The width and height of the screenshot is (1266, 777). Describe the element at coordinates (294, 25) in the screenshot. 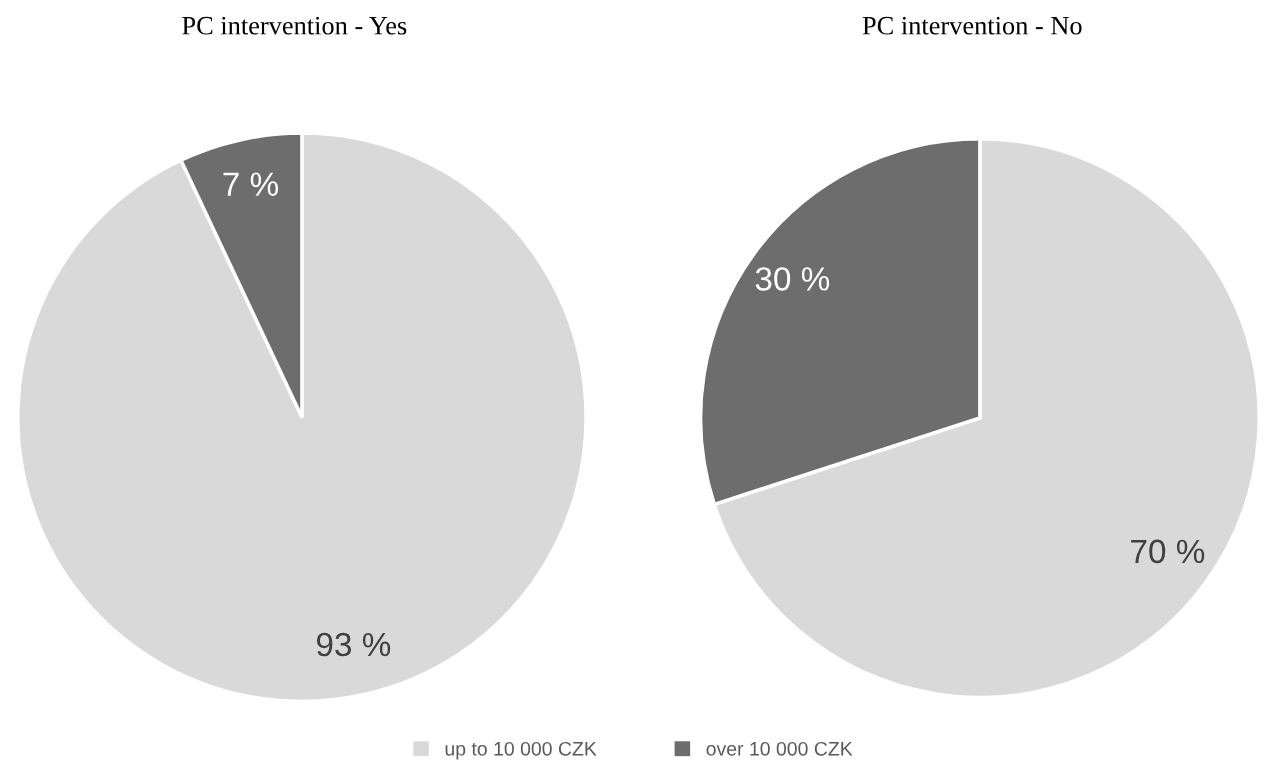

I see `chart-title: PC intervention - Yes` at that location.